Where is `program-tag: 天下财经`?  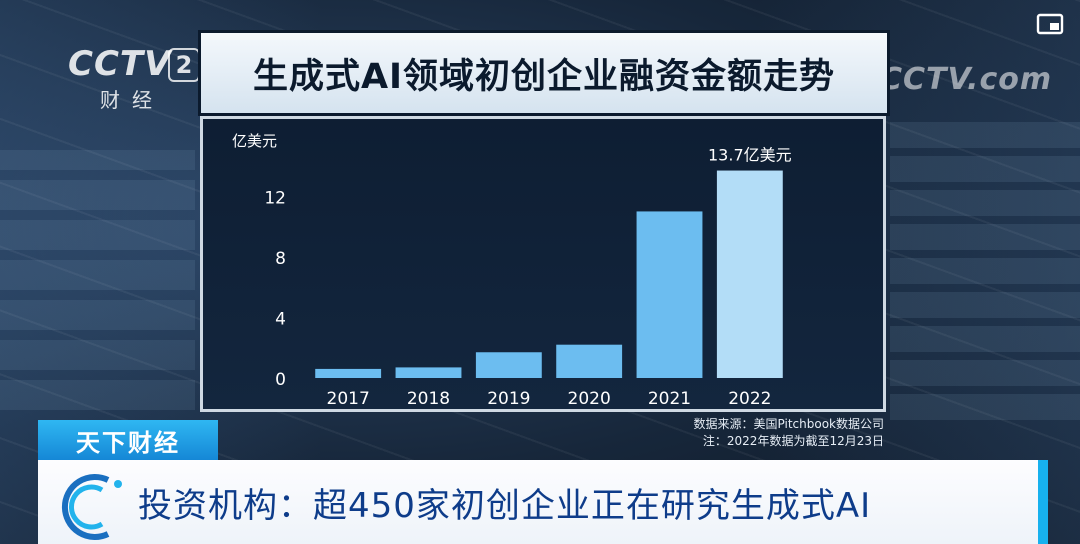
program-tag: 天下财经 is located at coordinates (128, 440).